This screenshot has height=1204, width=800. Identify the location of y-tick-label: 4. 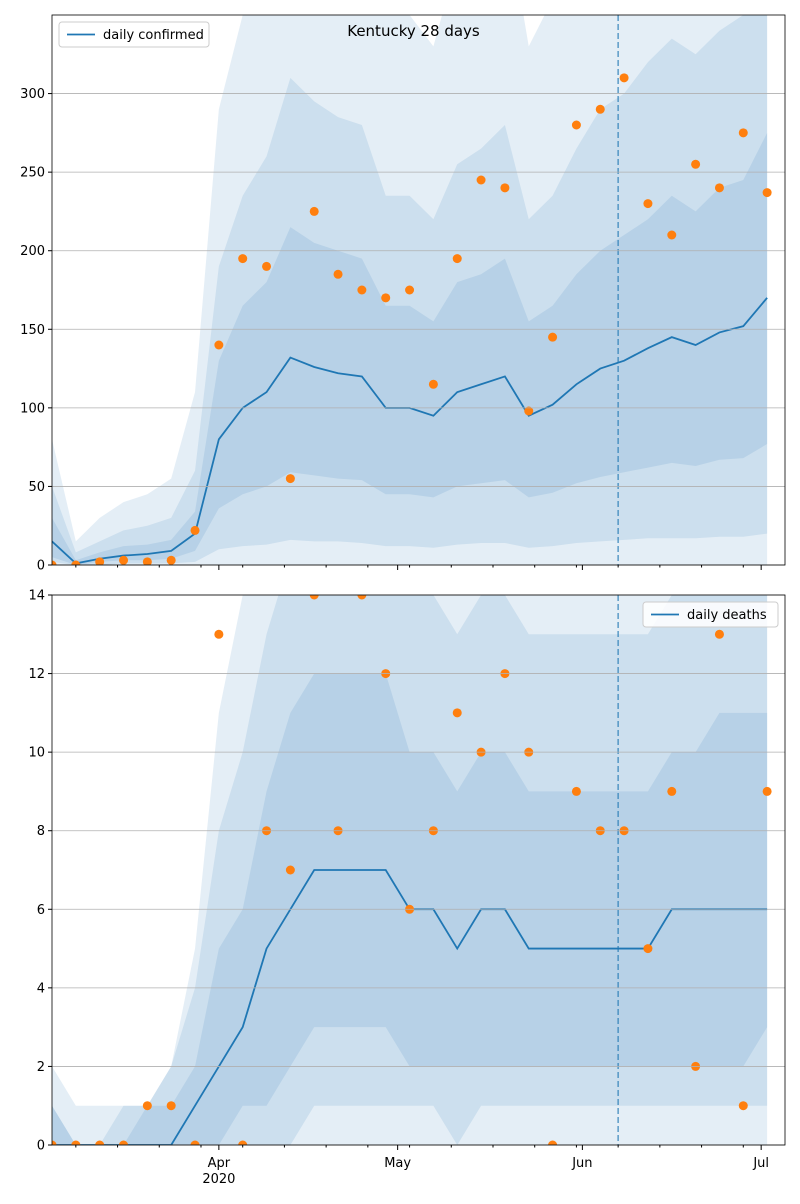
(41, 988).